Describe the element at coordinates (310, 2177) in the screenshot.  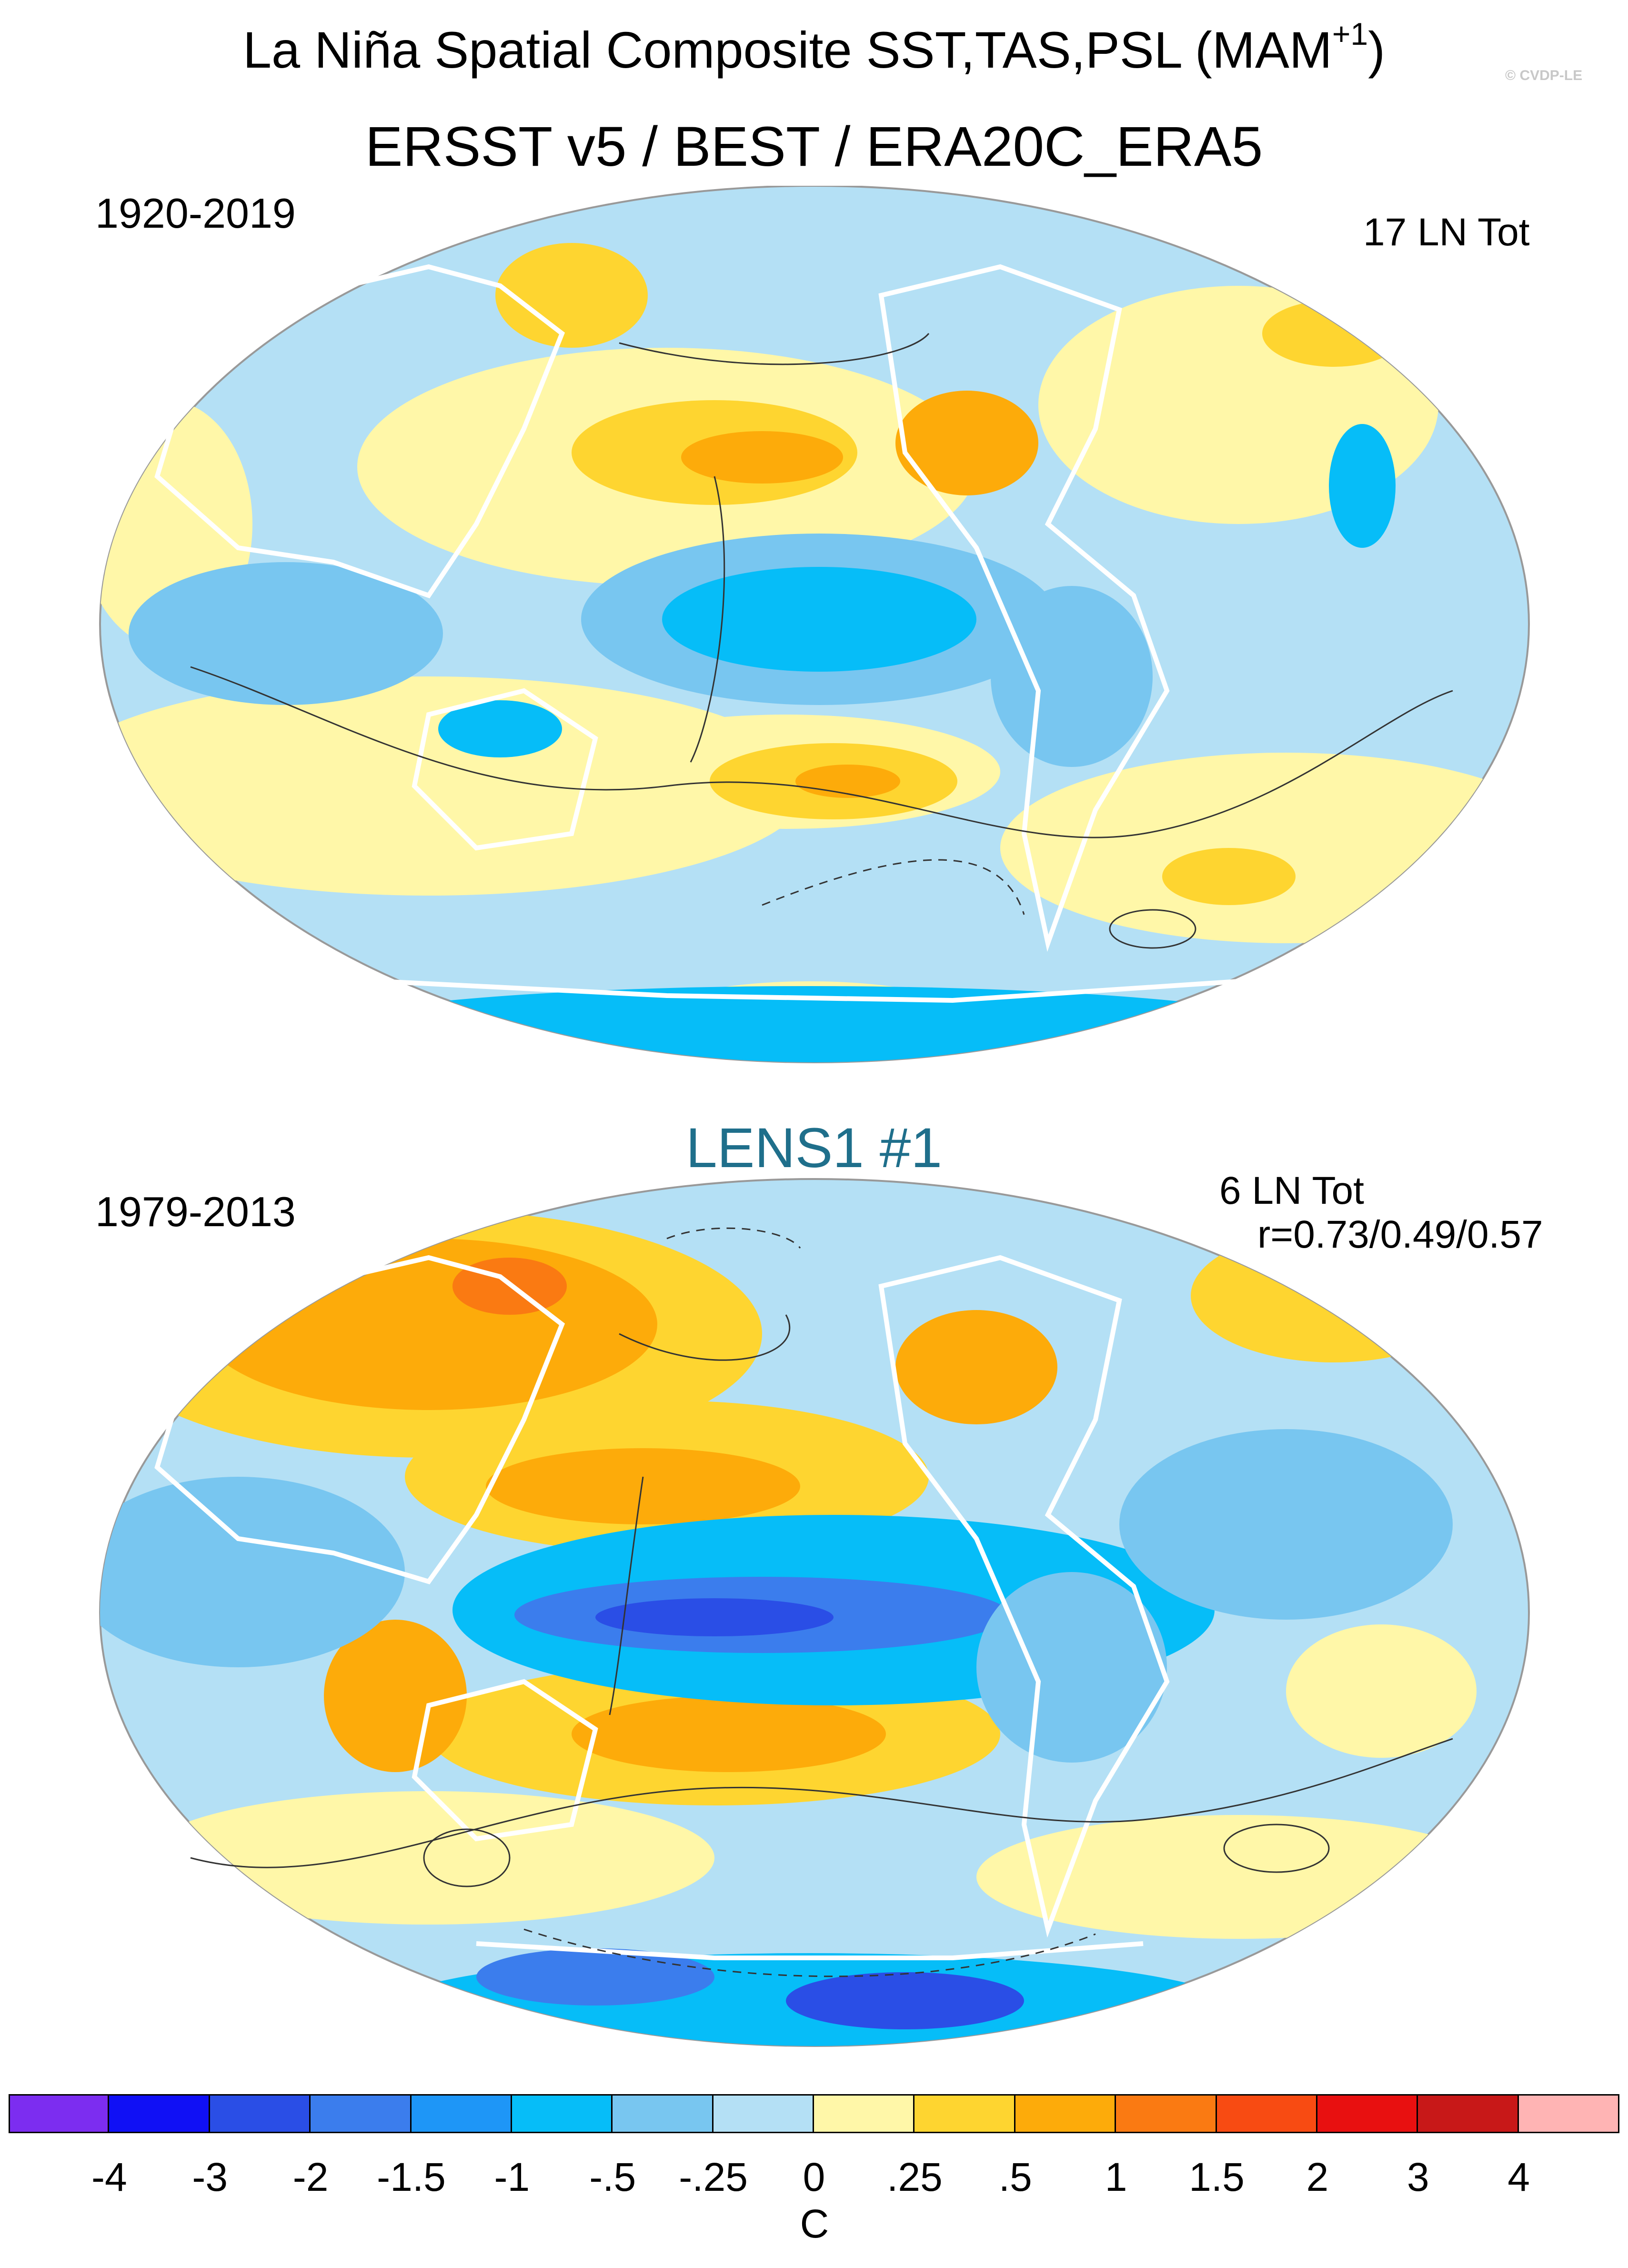
I see `colorbar-tick-label: -2` at that location.